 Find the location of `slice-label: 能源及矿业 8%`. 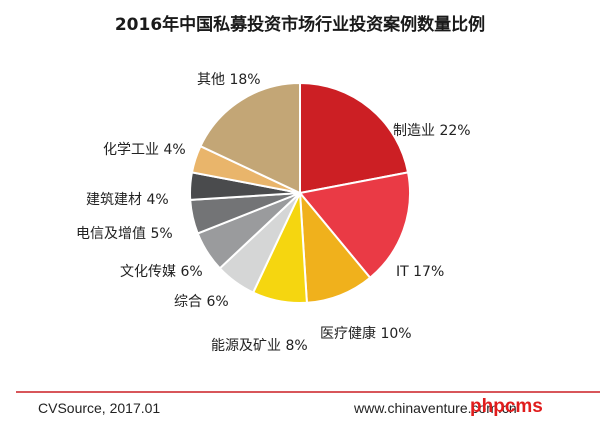

slice-label: 能源及矿业 8% is located at coordinates (259, 346).